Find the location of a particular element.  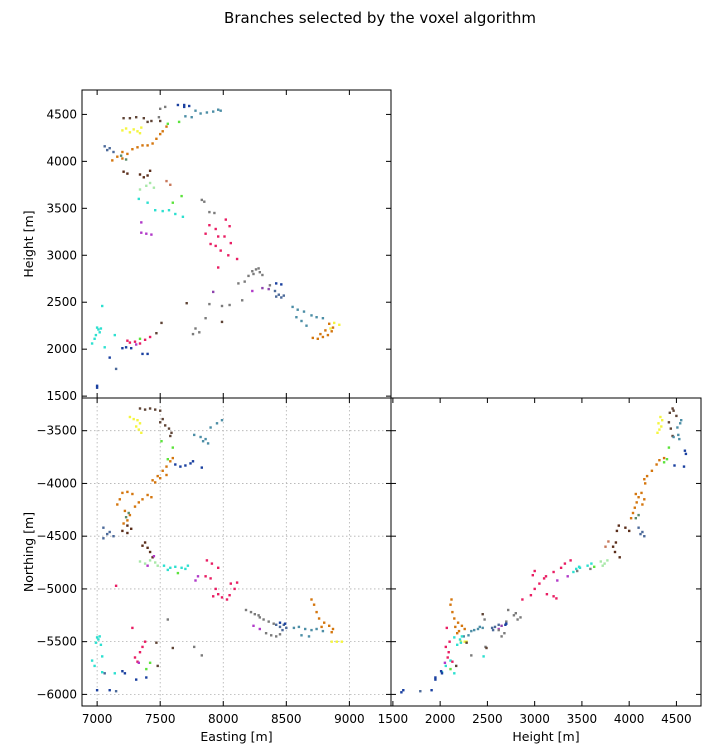

y-tick-label: 2500 is located at coordinates (61, 302).